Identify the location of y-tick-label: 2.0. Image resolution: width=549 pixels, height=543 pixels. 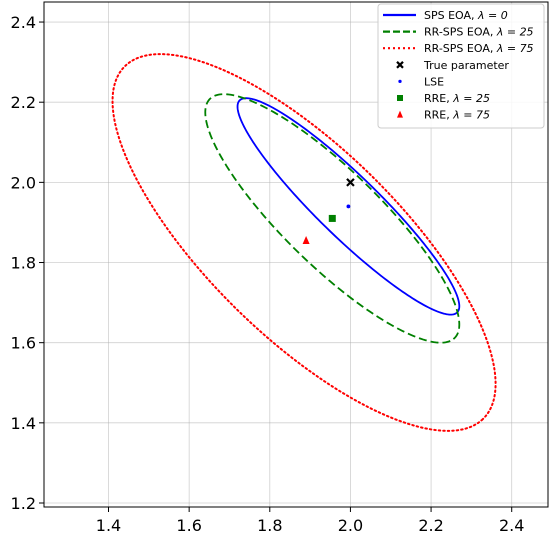
(23, 182).